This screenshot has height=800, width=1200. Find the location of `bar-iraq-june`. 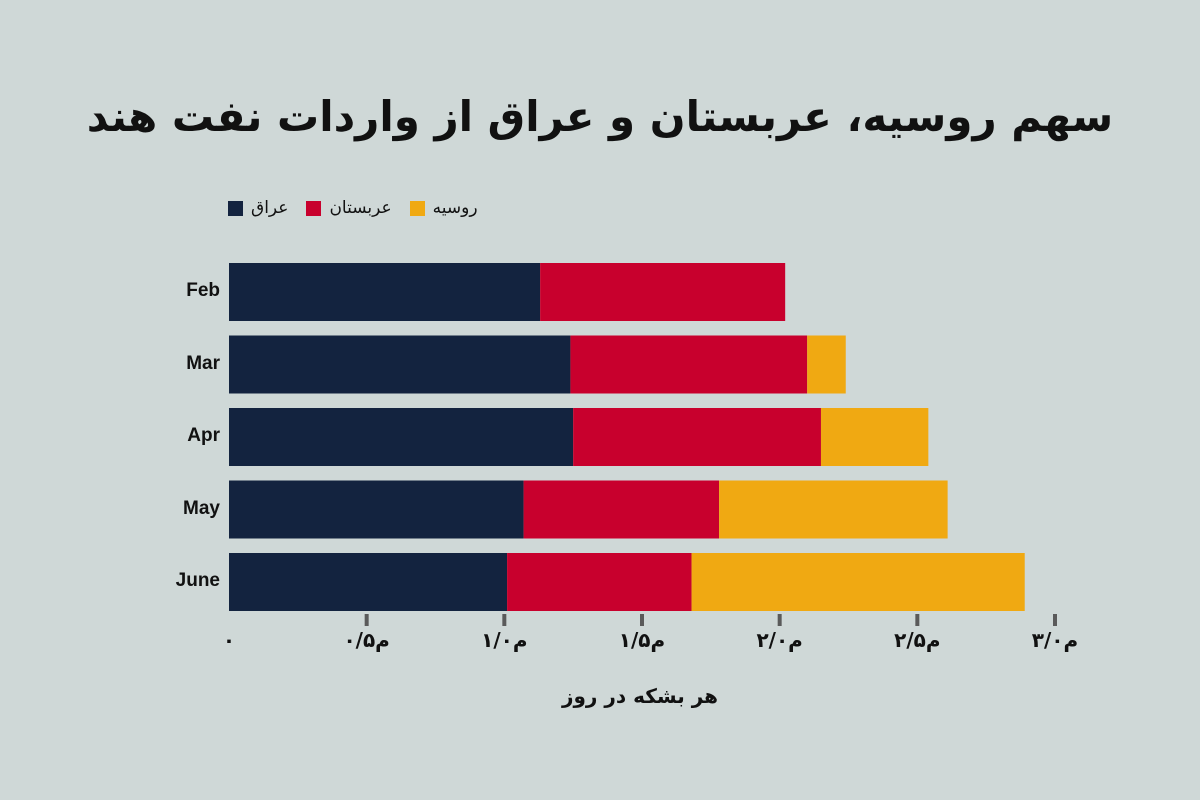

bar-iraq-june is located at coordinates (368, 582).